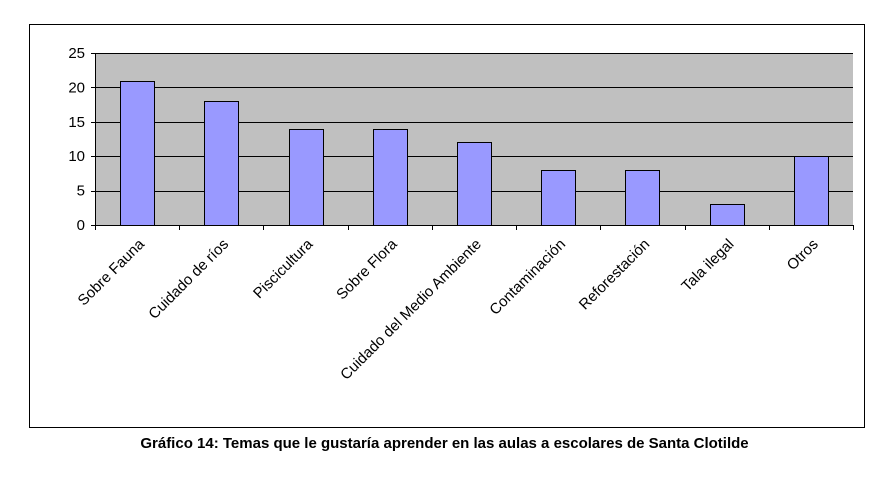 Image resolution: width=889 pixels, height=477 pixels. Describe the element at coordinates (76, 139) in the screenshot. I see `y-axis-ticks: 0 5 10 15 20 25` at that location.